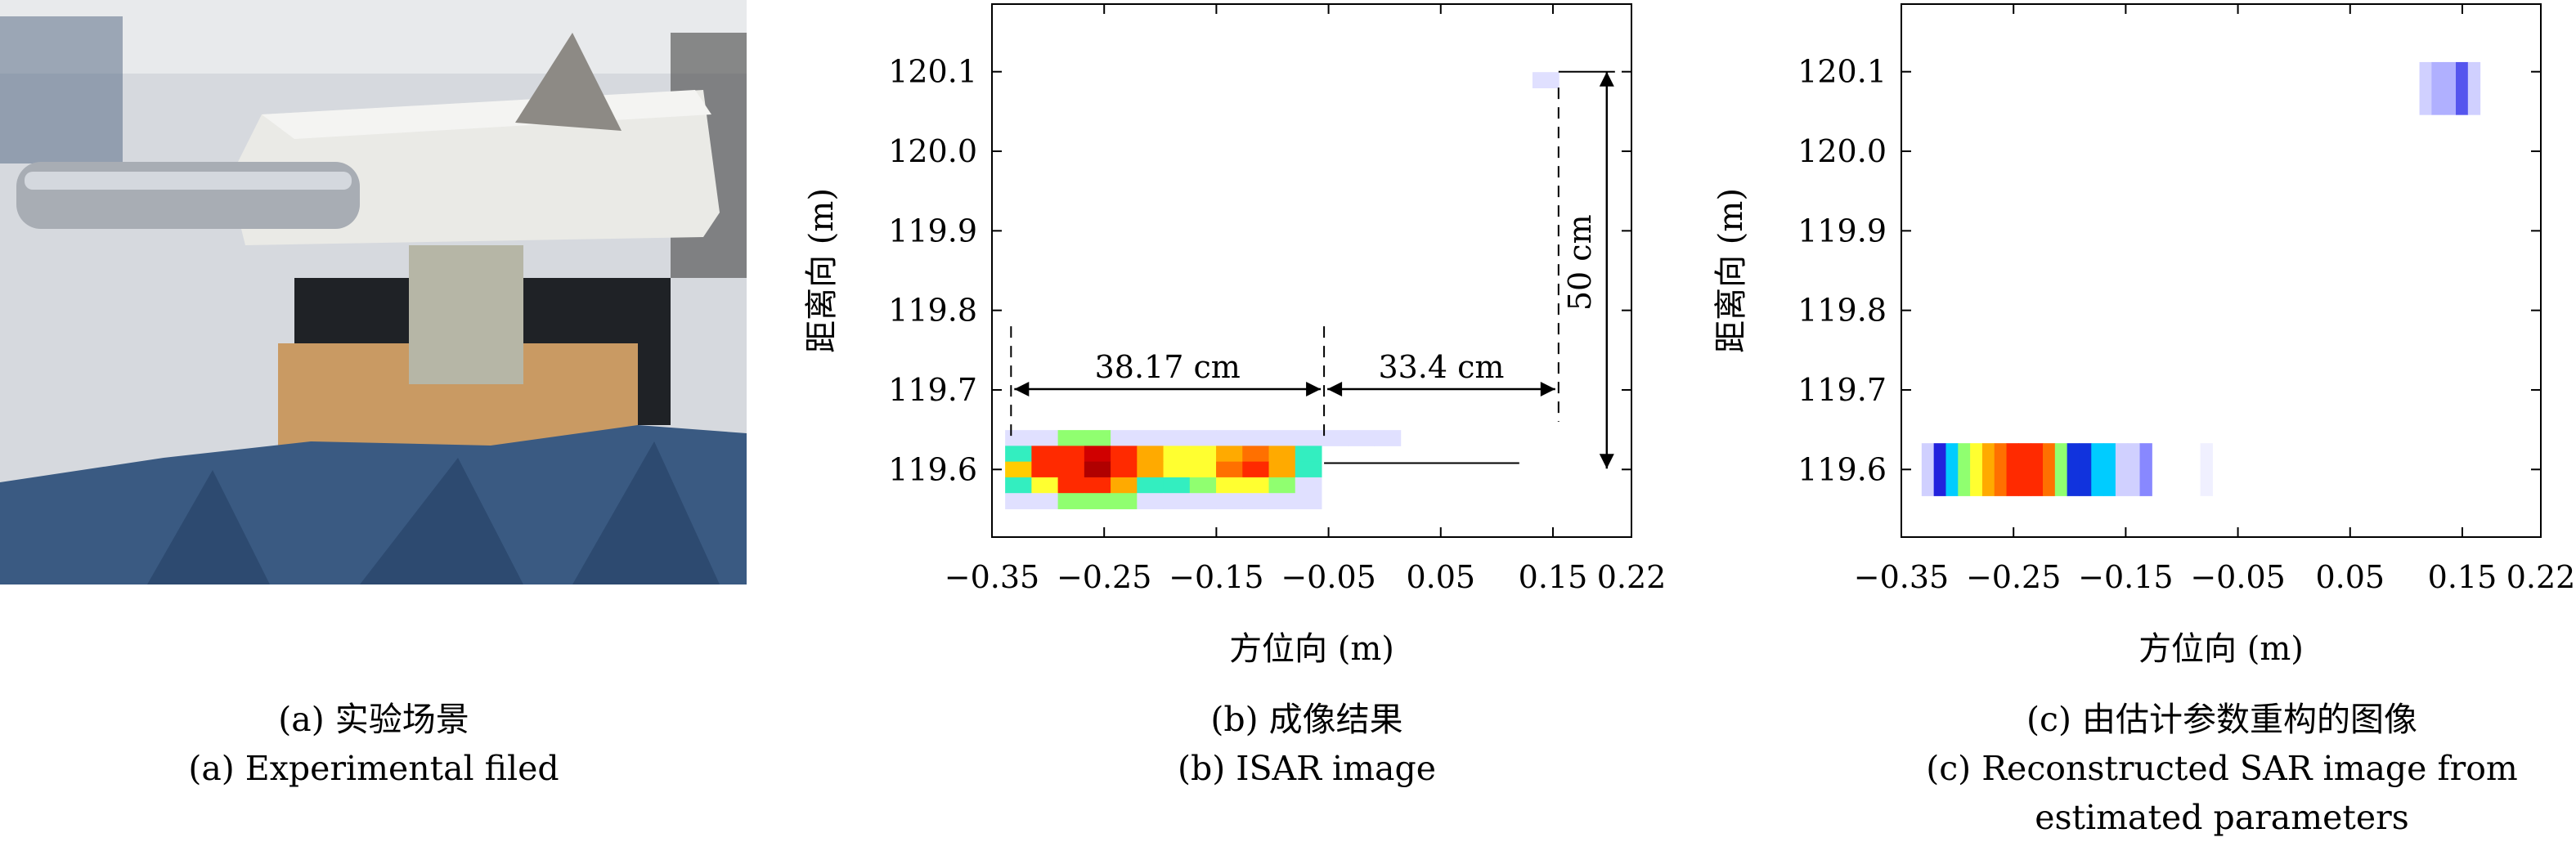 Image resolution: width=2576 pixels, height=842 pixels. Describe the element at coordinates (1842, 231) in the screenshot. I see `recon-y-tick-label: 119.9` at that location.